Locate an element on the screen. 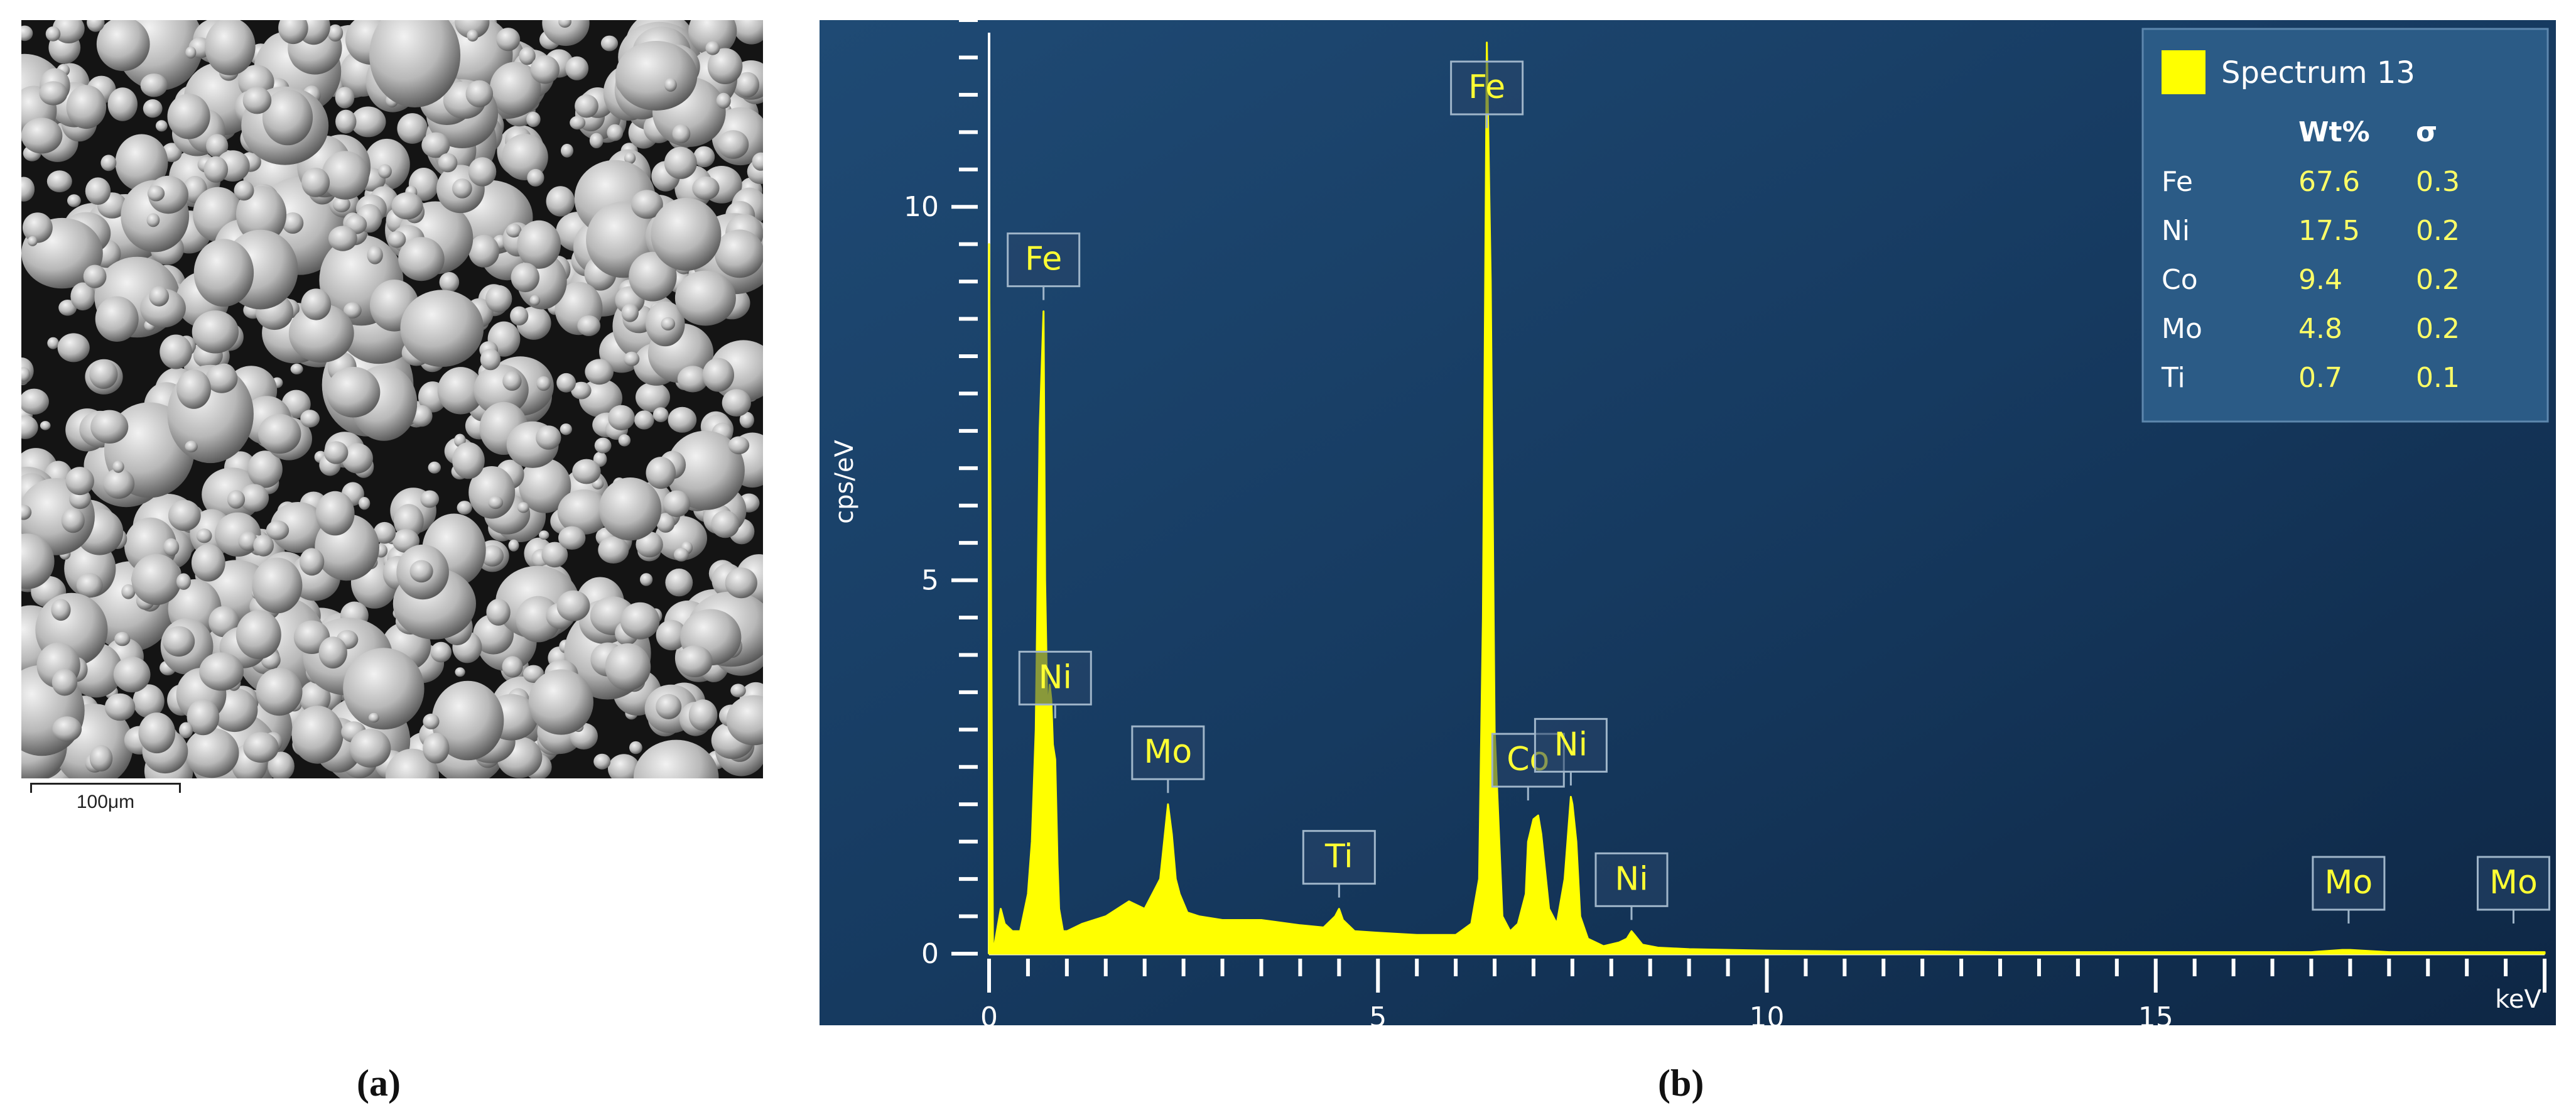 Image resolution: width=2576 pixels, height=1117 pixels. scale-bar-label: 100μm is located at coordinates (105, 802).